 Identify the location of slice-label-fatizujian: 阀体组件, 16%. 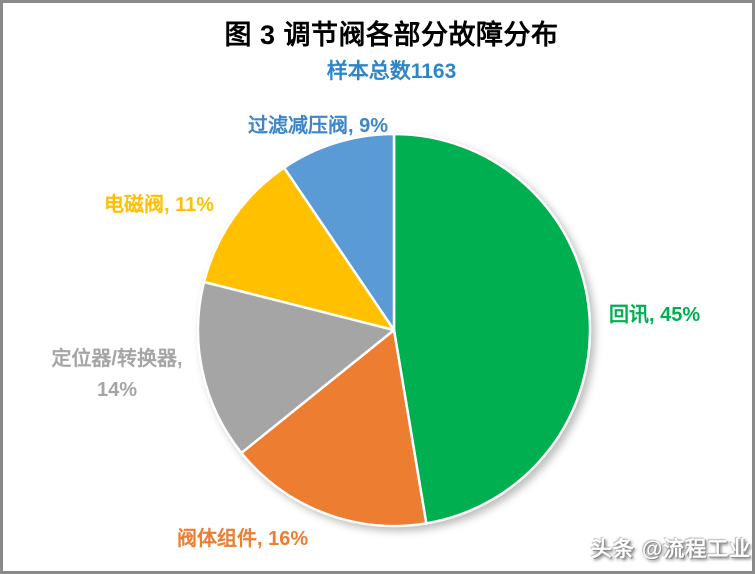
(243, 539).